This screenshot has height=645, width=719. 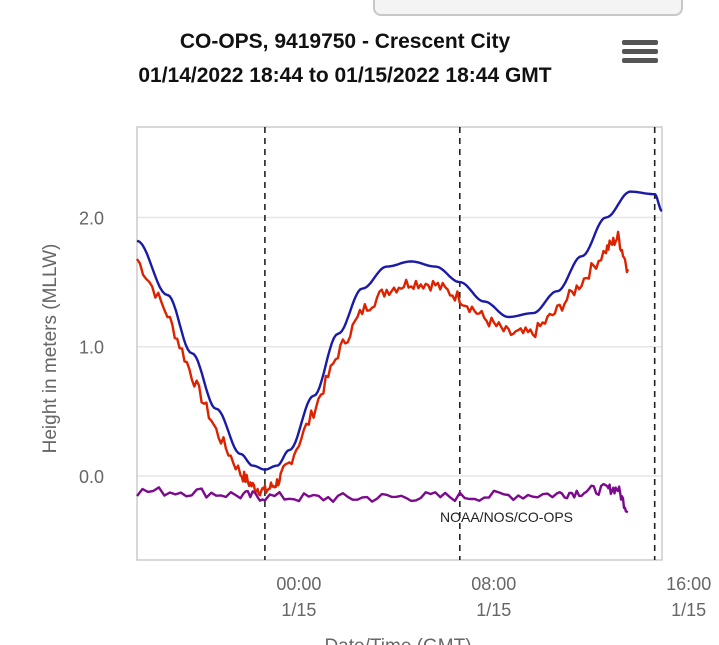 I want to click on x-tick-label: 00:00, so click(x=298, y=584).